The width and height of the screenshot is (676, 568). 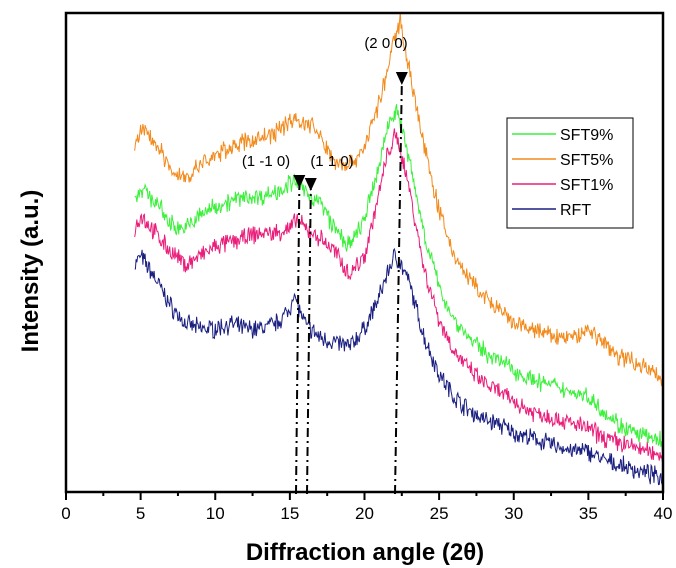 I want to click on x-tick-label: 35, so click(x=588, y=513).